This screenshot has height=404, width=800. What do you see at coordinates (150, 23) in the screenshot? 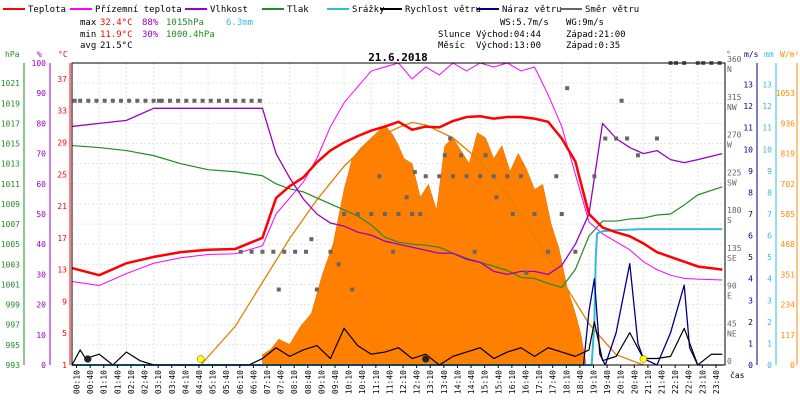
I see `stat-max-humidity: 88%` at bounding box center [150, 23].